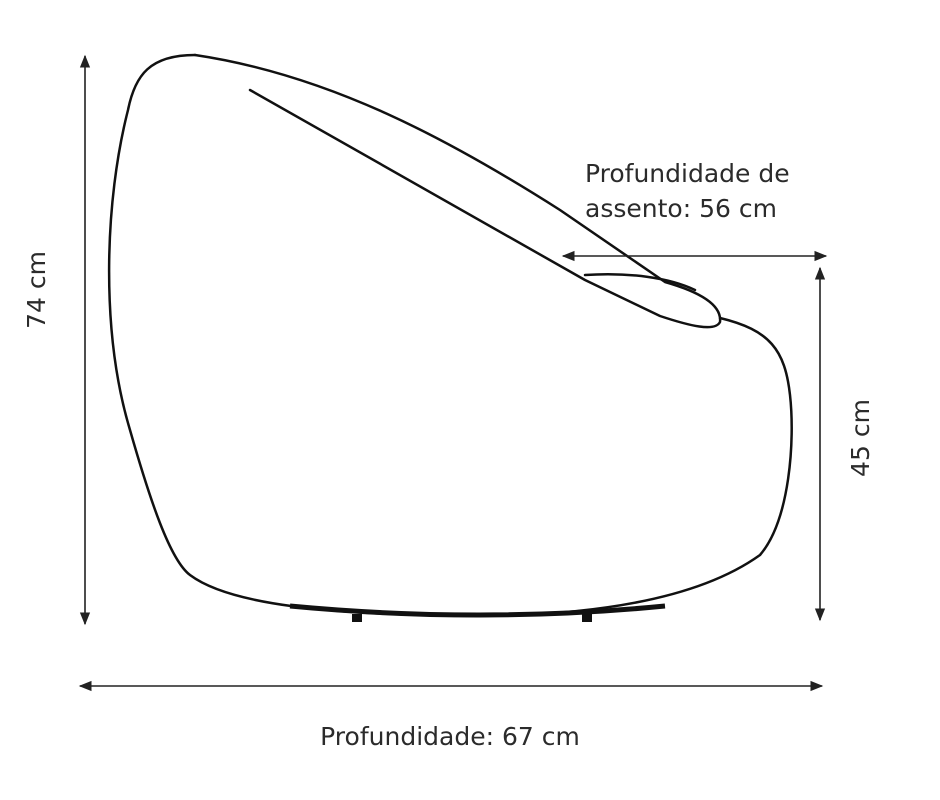  I want to click on seat-height-label: 45 cm, so click(860, 438).